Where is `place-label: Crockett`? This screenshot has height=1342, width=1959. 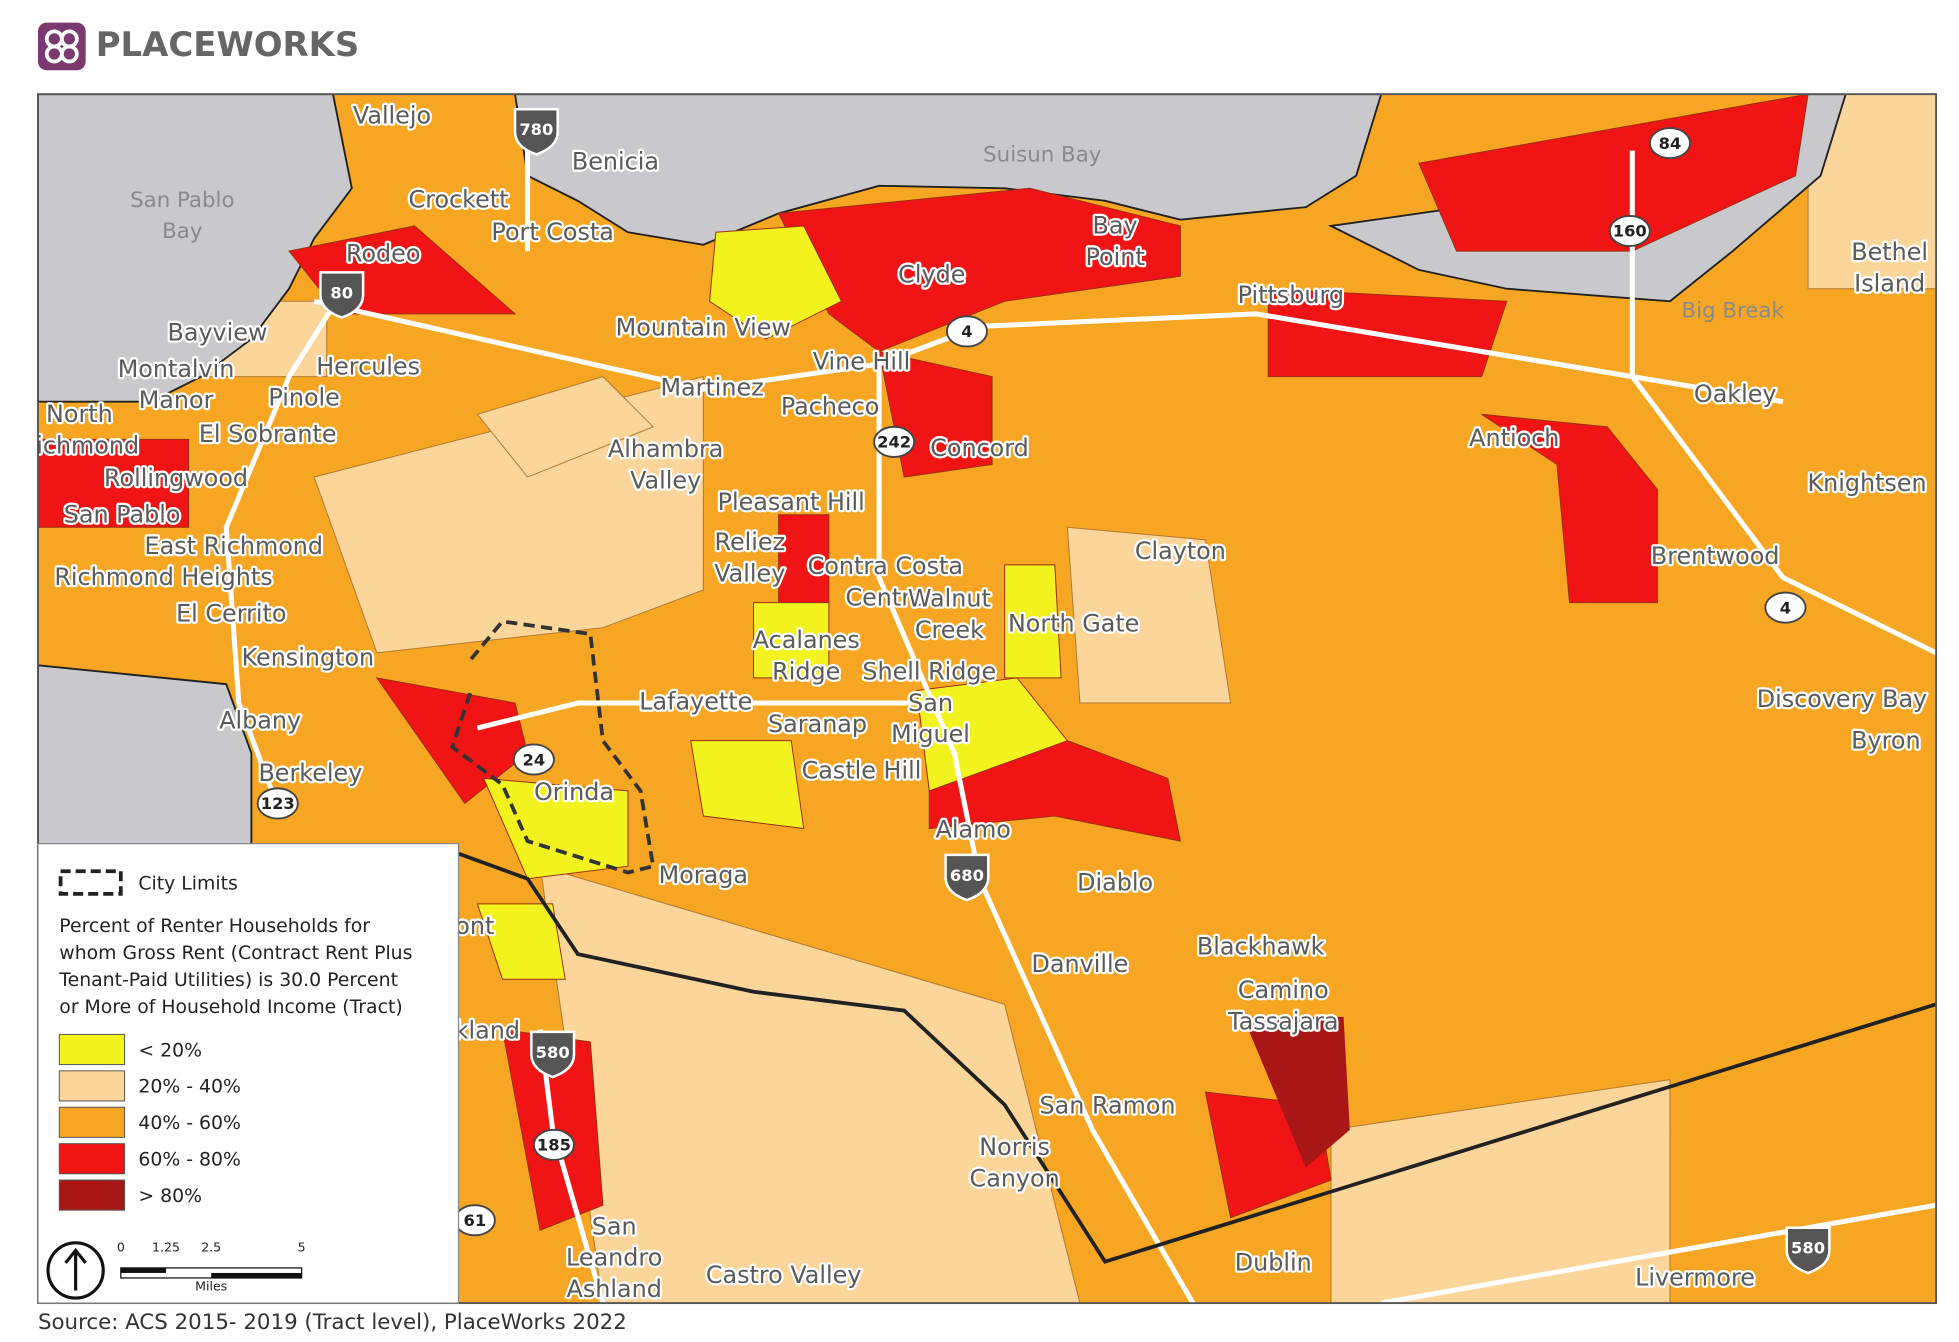
place-label: Crockett is located at coordinates (459, 199).